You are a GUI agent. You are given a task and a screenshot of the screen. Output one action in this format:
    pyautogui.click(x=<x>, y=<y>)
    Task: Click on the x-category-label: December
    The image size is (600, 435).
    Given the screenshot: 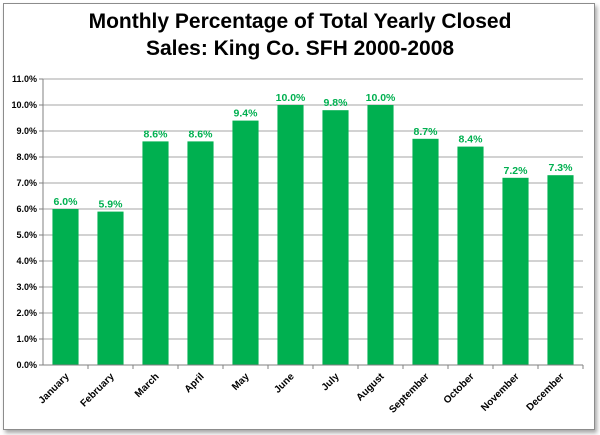 What is the action you would take?
    pyautogui.click(x=546, y=392)
    